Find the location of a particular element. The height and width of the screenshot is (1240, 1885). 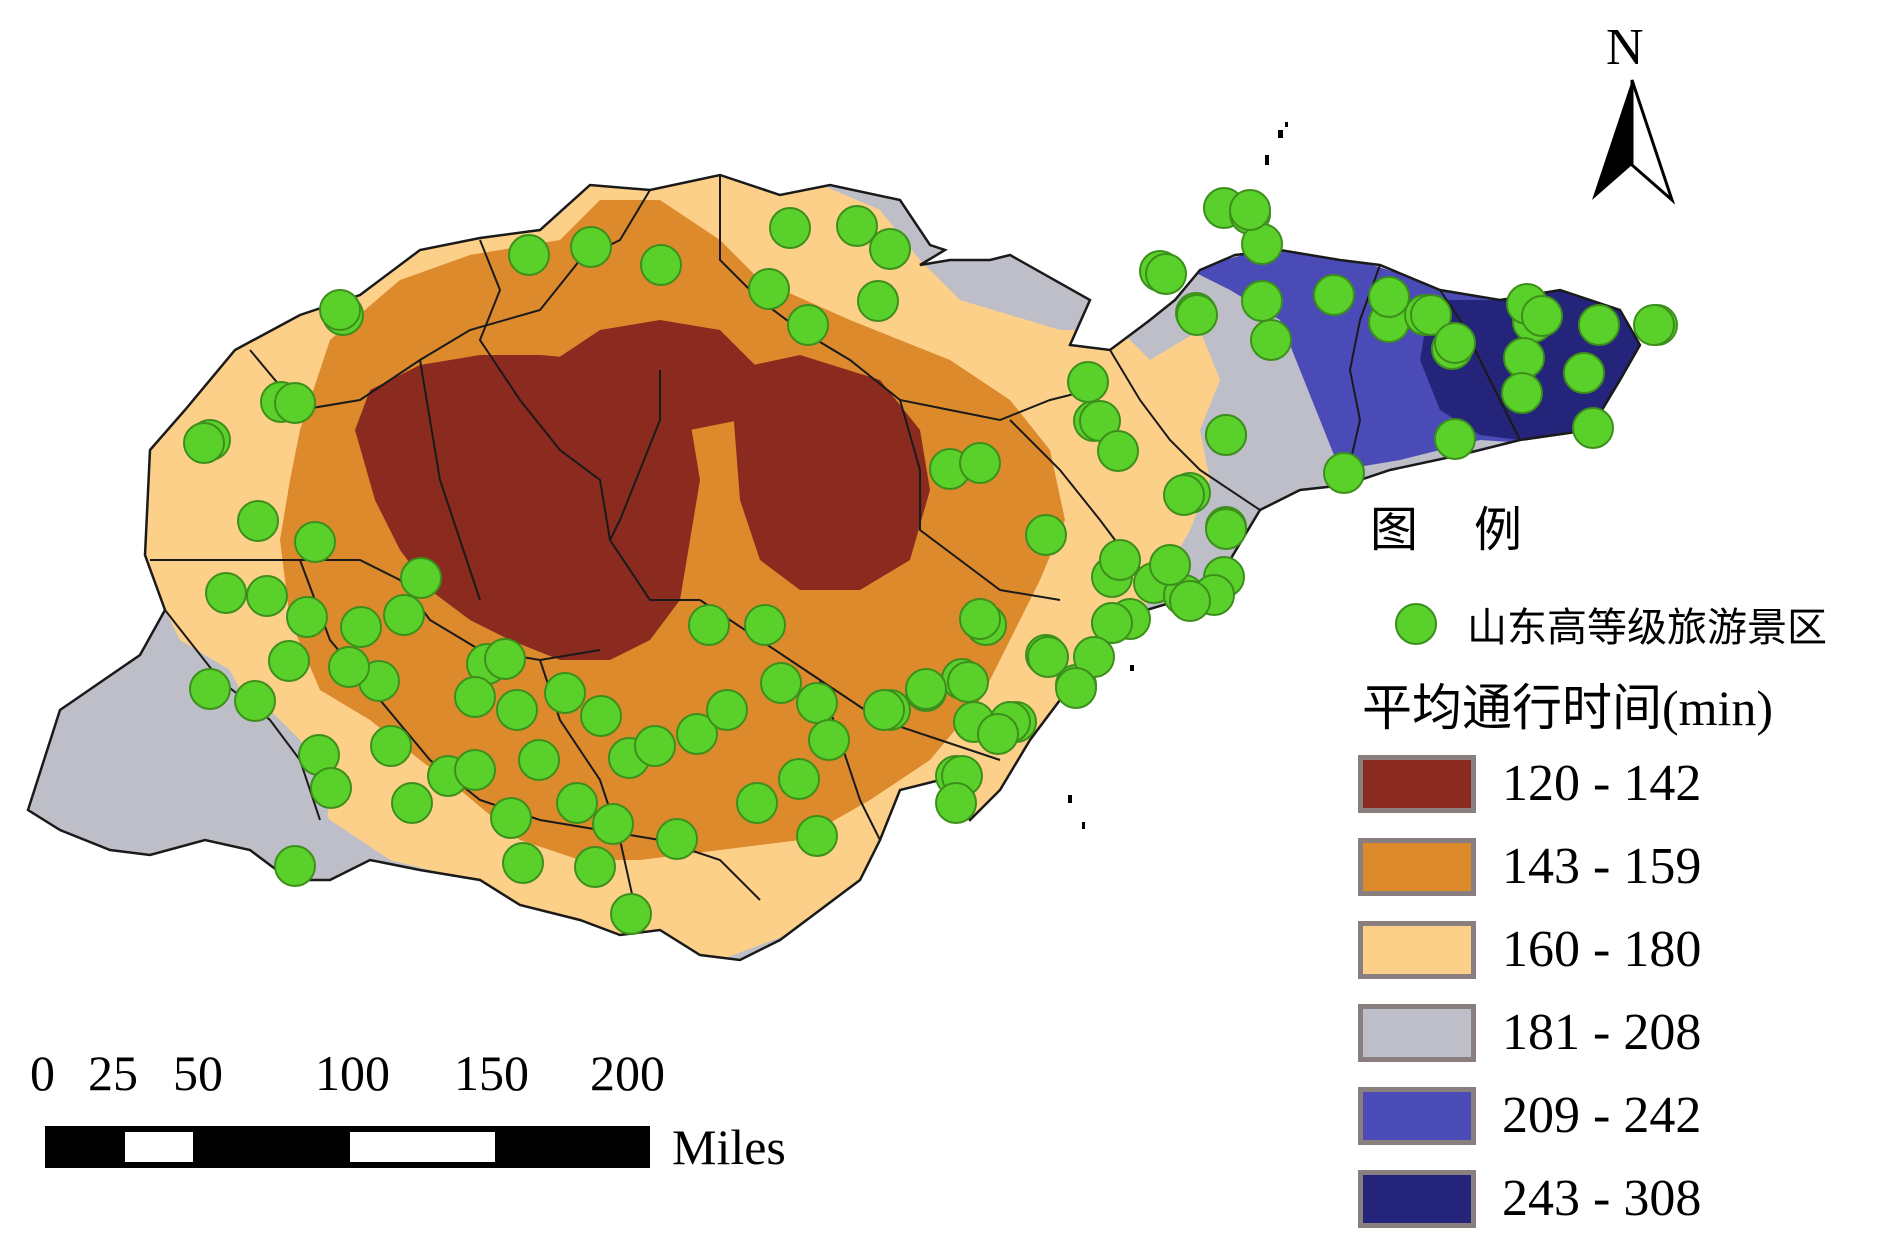

scale-tick-label: 150 is located at coordinates (491, 1073).